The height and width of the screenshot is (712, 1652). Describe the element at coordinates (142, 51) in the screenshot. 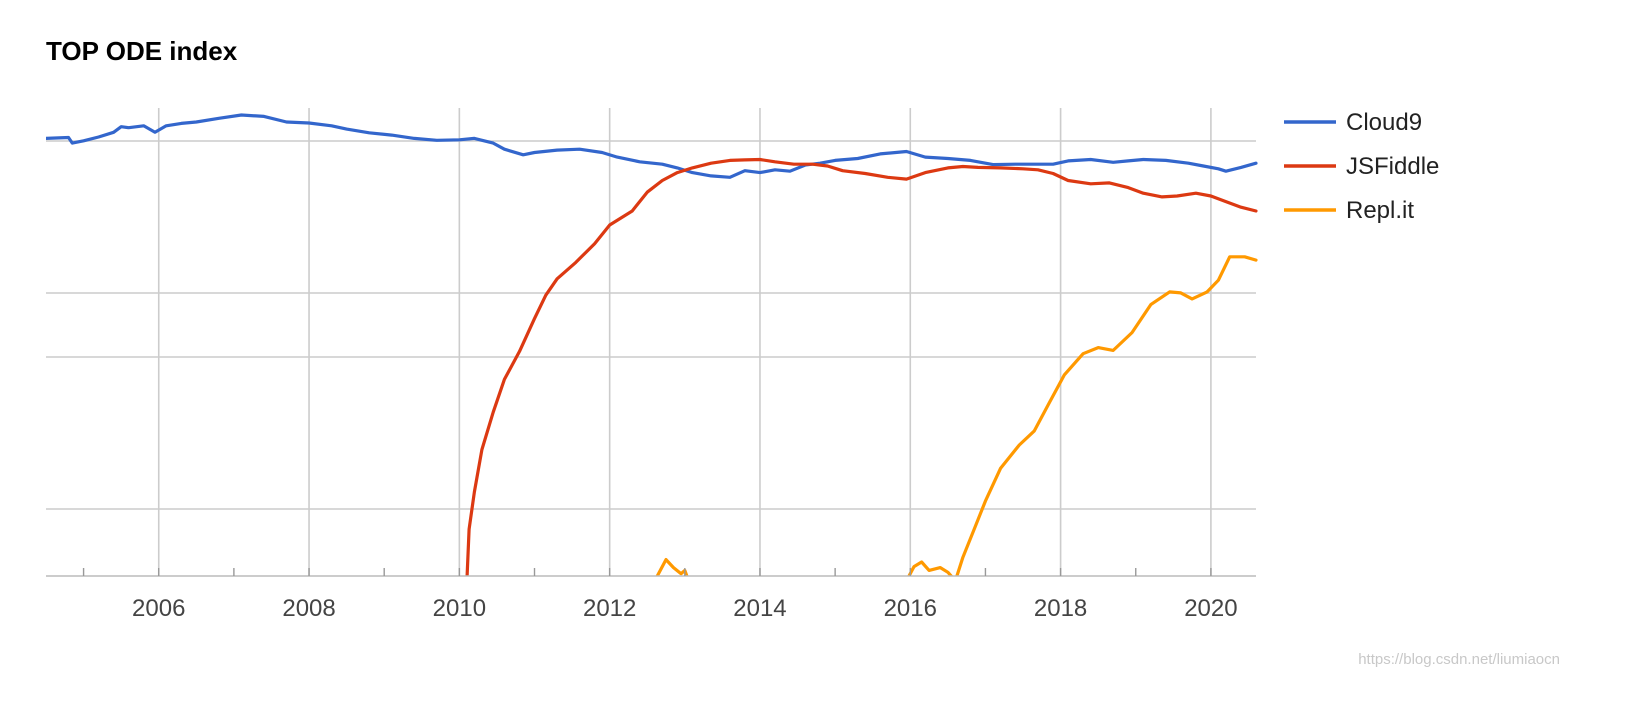

I see `chart-title: TOP ODE index` at that location.